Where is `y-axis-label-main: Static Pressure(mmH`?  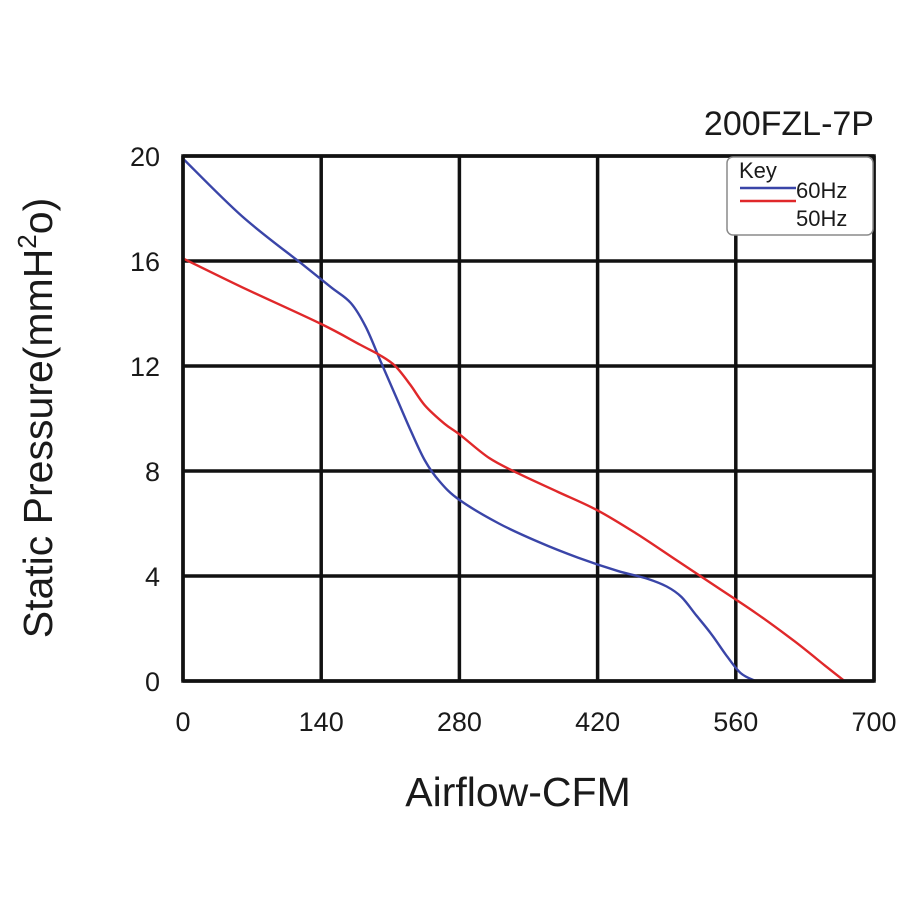 y-axis-label-main: Static Pressure(mmH is located at coordinates (38, 444).